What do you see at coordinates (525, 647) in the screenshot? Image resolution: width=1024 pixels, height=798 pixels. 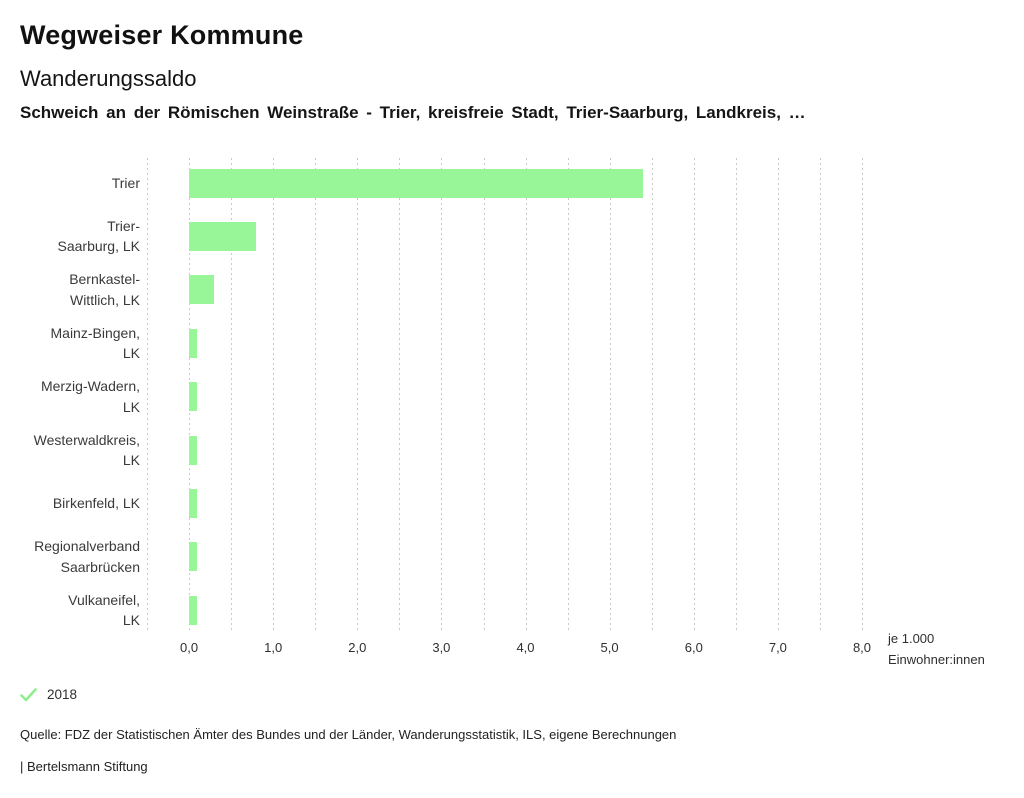 I see `x-tick-label-4-0: 4,0` at bounding box center [525, 647].